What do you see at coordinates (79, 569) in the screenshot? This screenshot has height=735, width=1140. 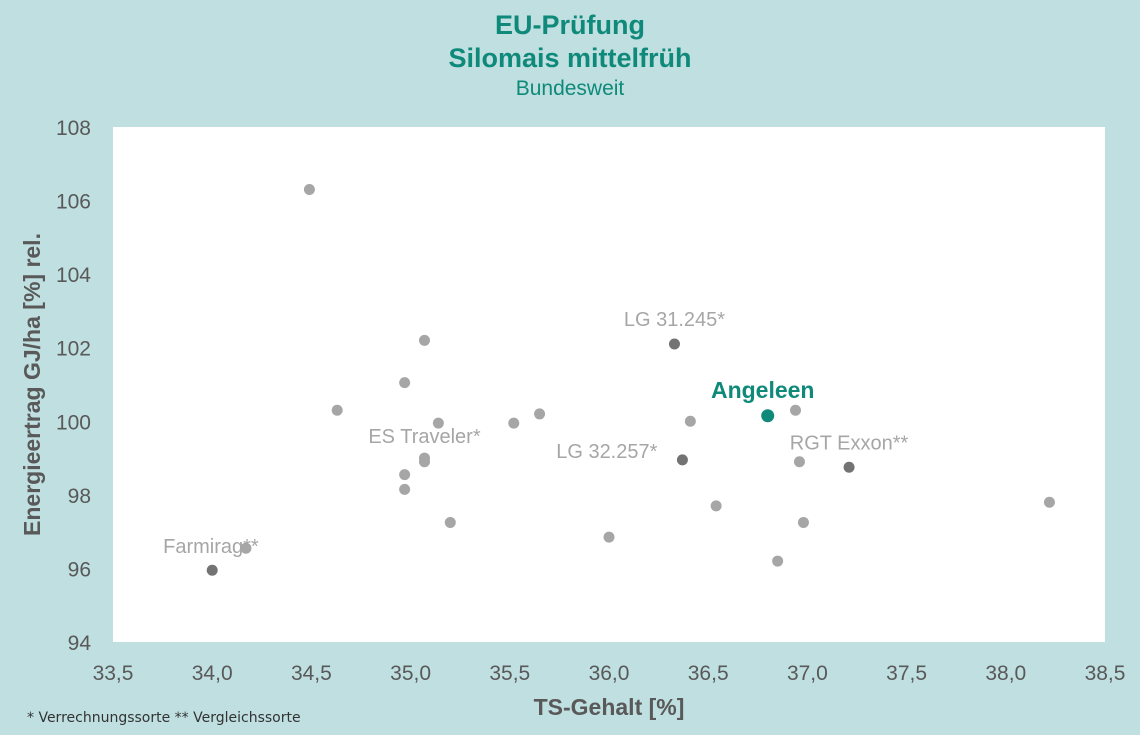 I see `y-tick-label: 96` at bounding box center [79, 569].